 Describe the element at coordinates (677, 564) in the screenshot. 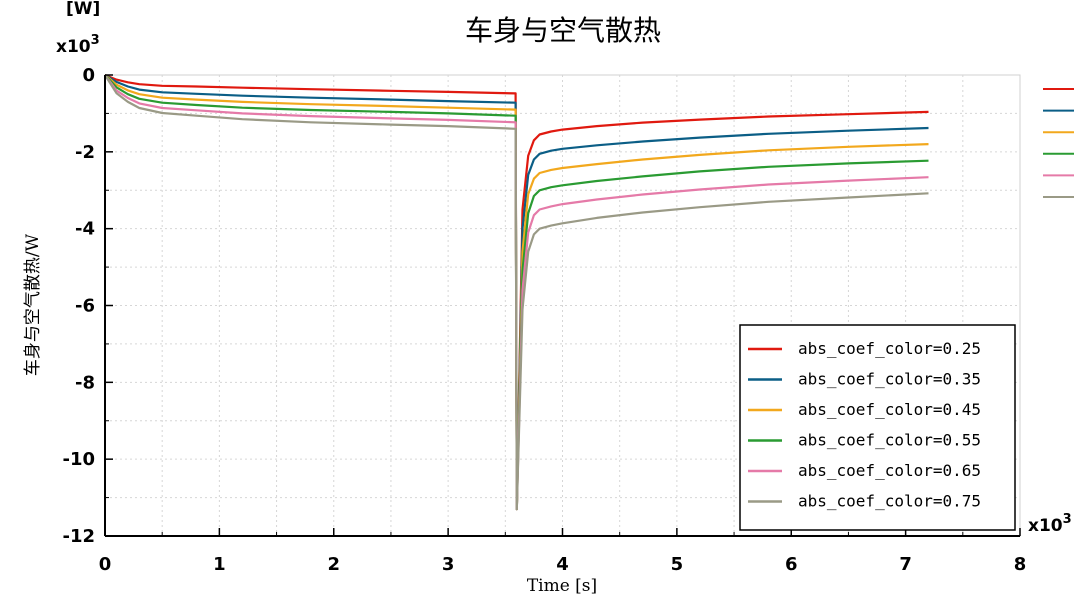

I see `x-tick-label: 5` at that location.